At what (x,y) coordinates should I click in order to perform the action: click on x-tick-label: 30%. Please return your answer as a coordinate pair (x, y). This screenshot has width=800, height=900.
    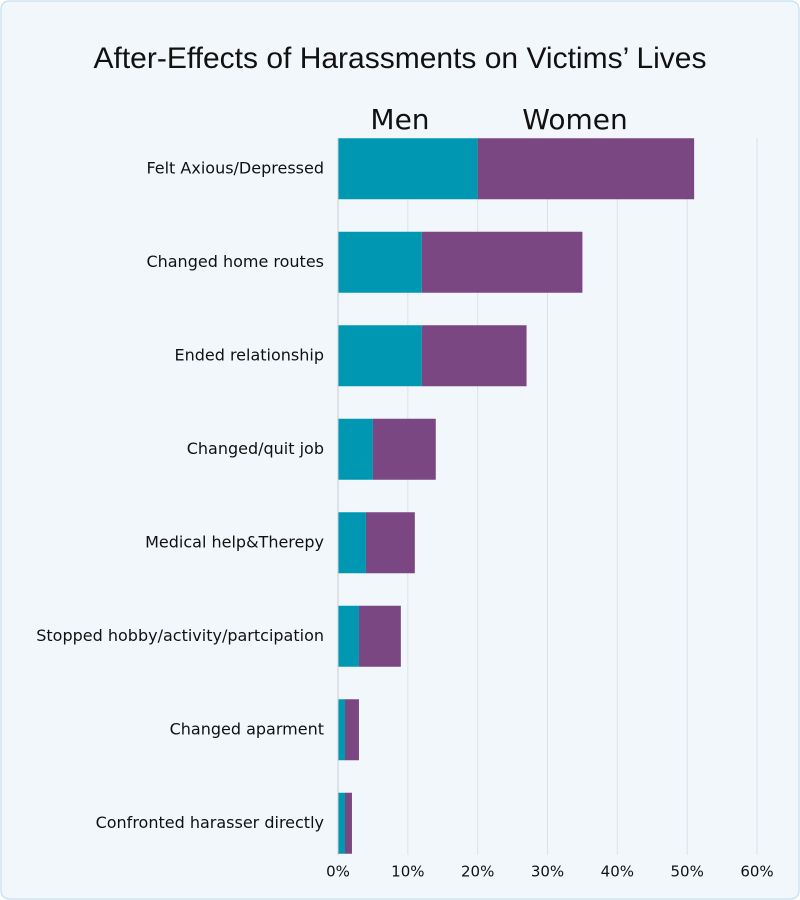
    Looking at the image, I should click on (547, 872).